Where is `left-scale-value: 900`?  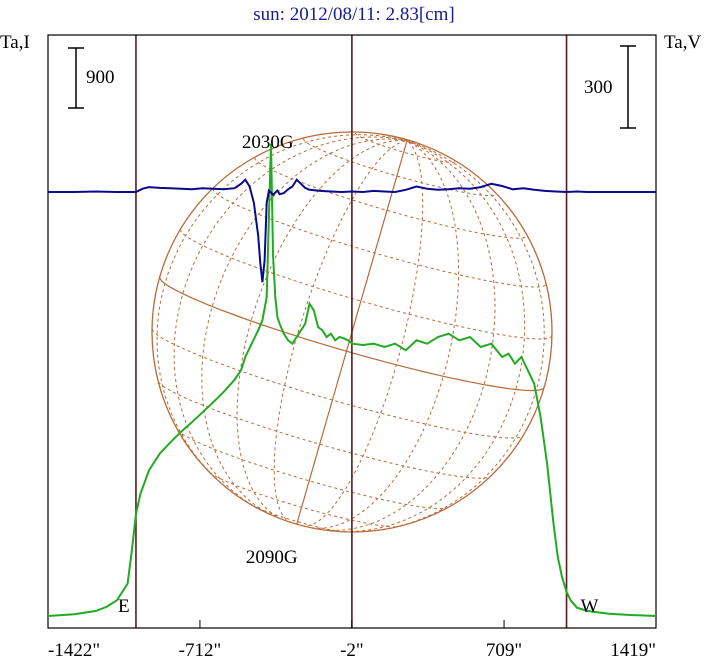 left-scale-value: 900 is located at coordinates (100, 77).